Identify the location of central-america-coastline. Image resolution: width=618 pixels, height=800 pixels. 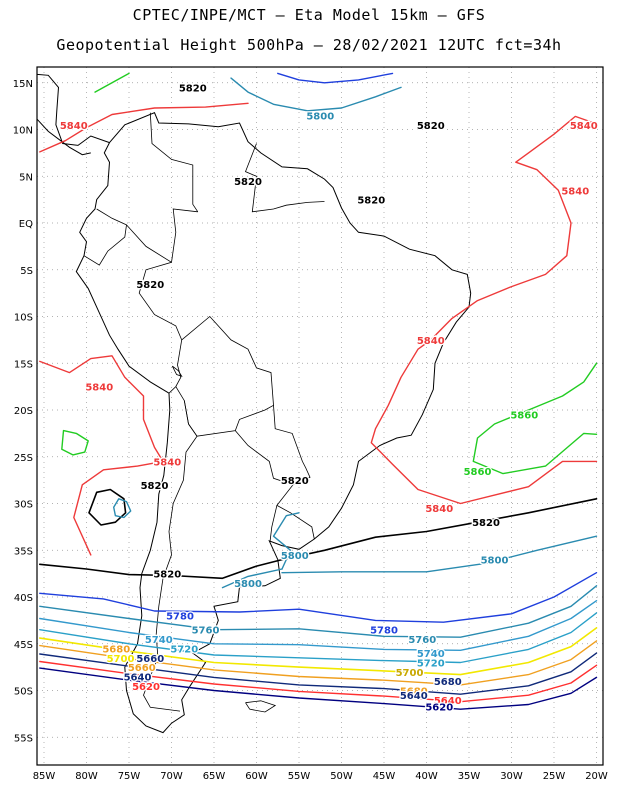
(73, 109).